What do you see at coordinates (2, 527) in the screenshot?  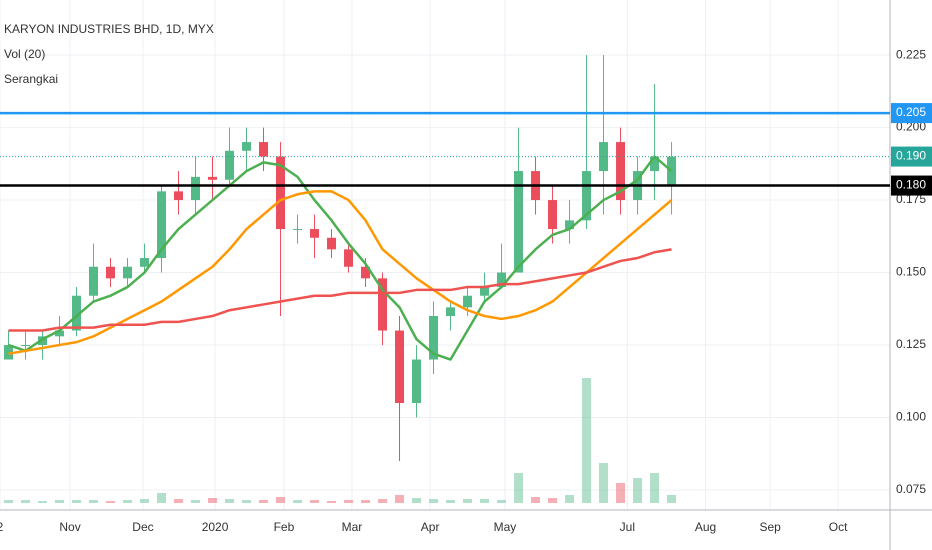 I see `x-tick-label: 2` at bounding box center [2, 527].